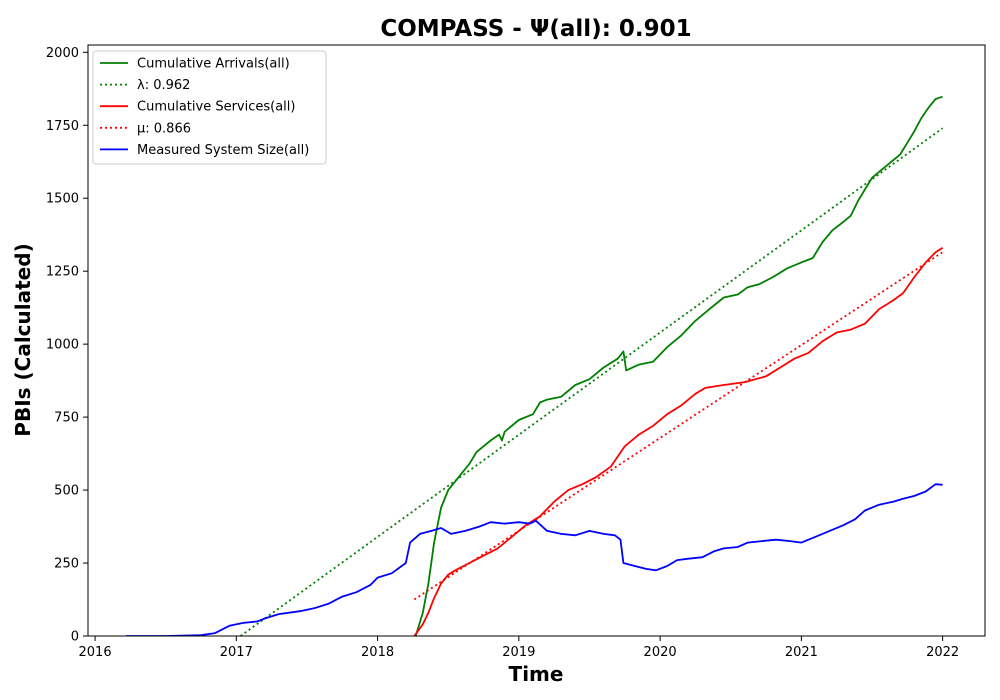 Image resolution: width=1000 pixels, height=700 pixels. I want to click on y-tick-label: 250, so click(66, 564).